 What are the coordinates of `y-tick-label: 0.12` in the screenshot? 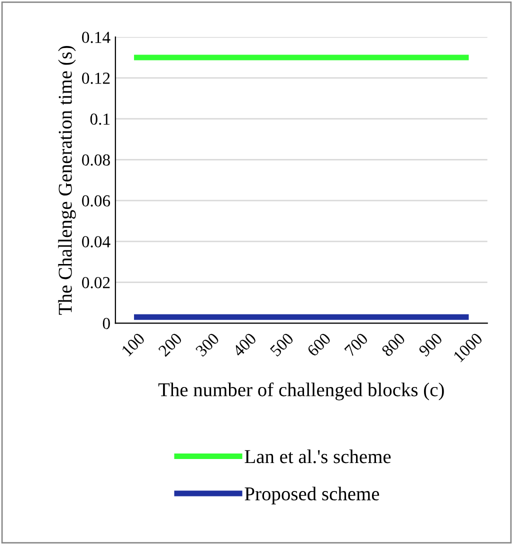 It's located at (96, 78).